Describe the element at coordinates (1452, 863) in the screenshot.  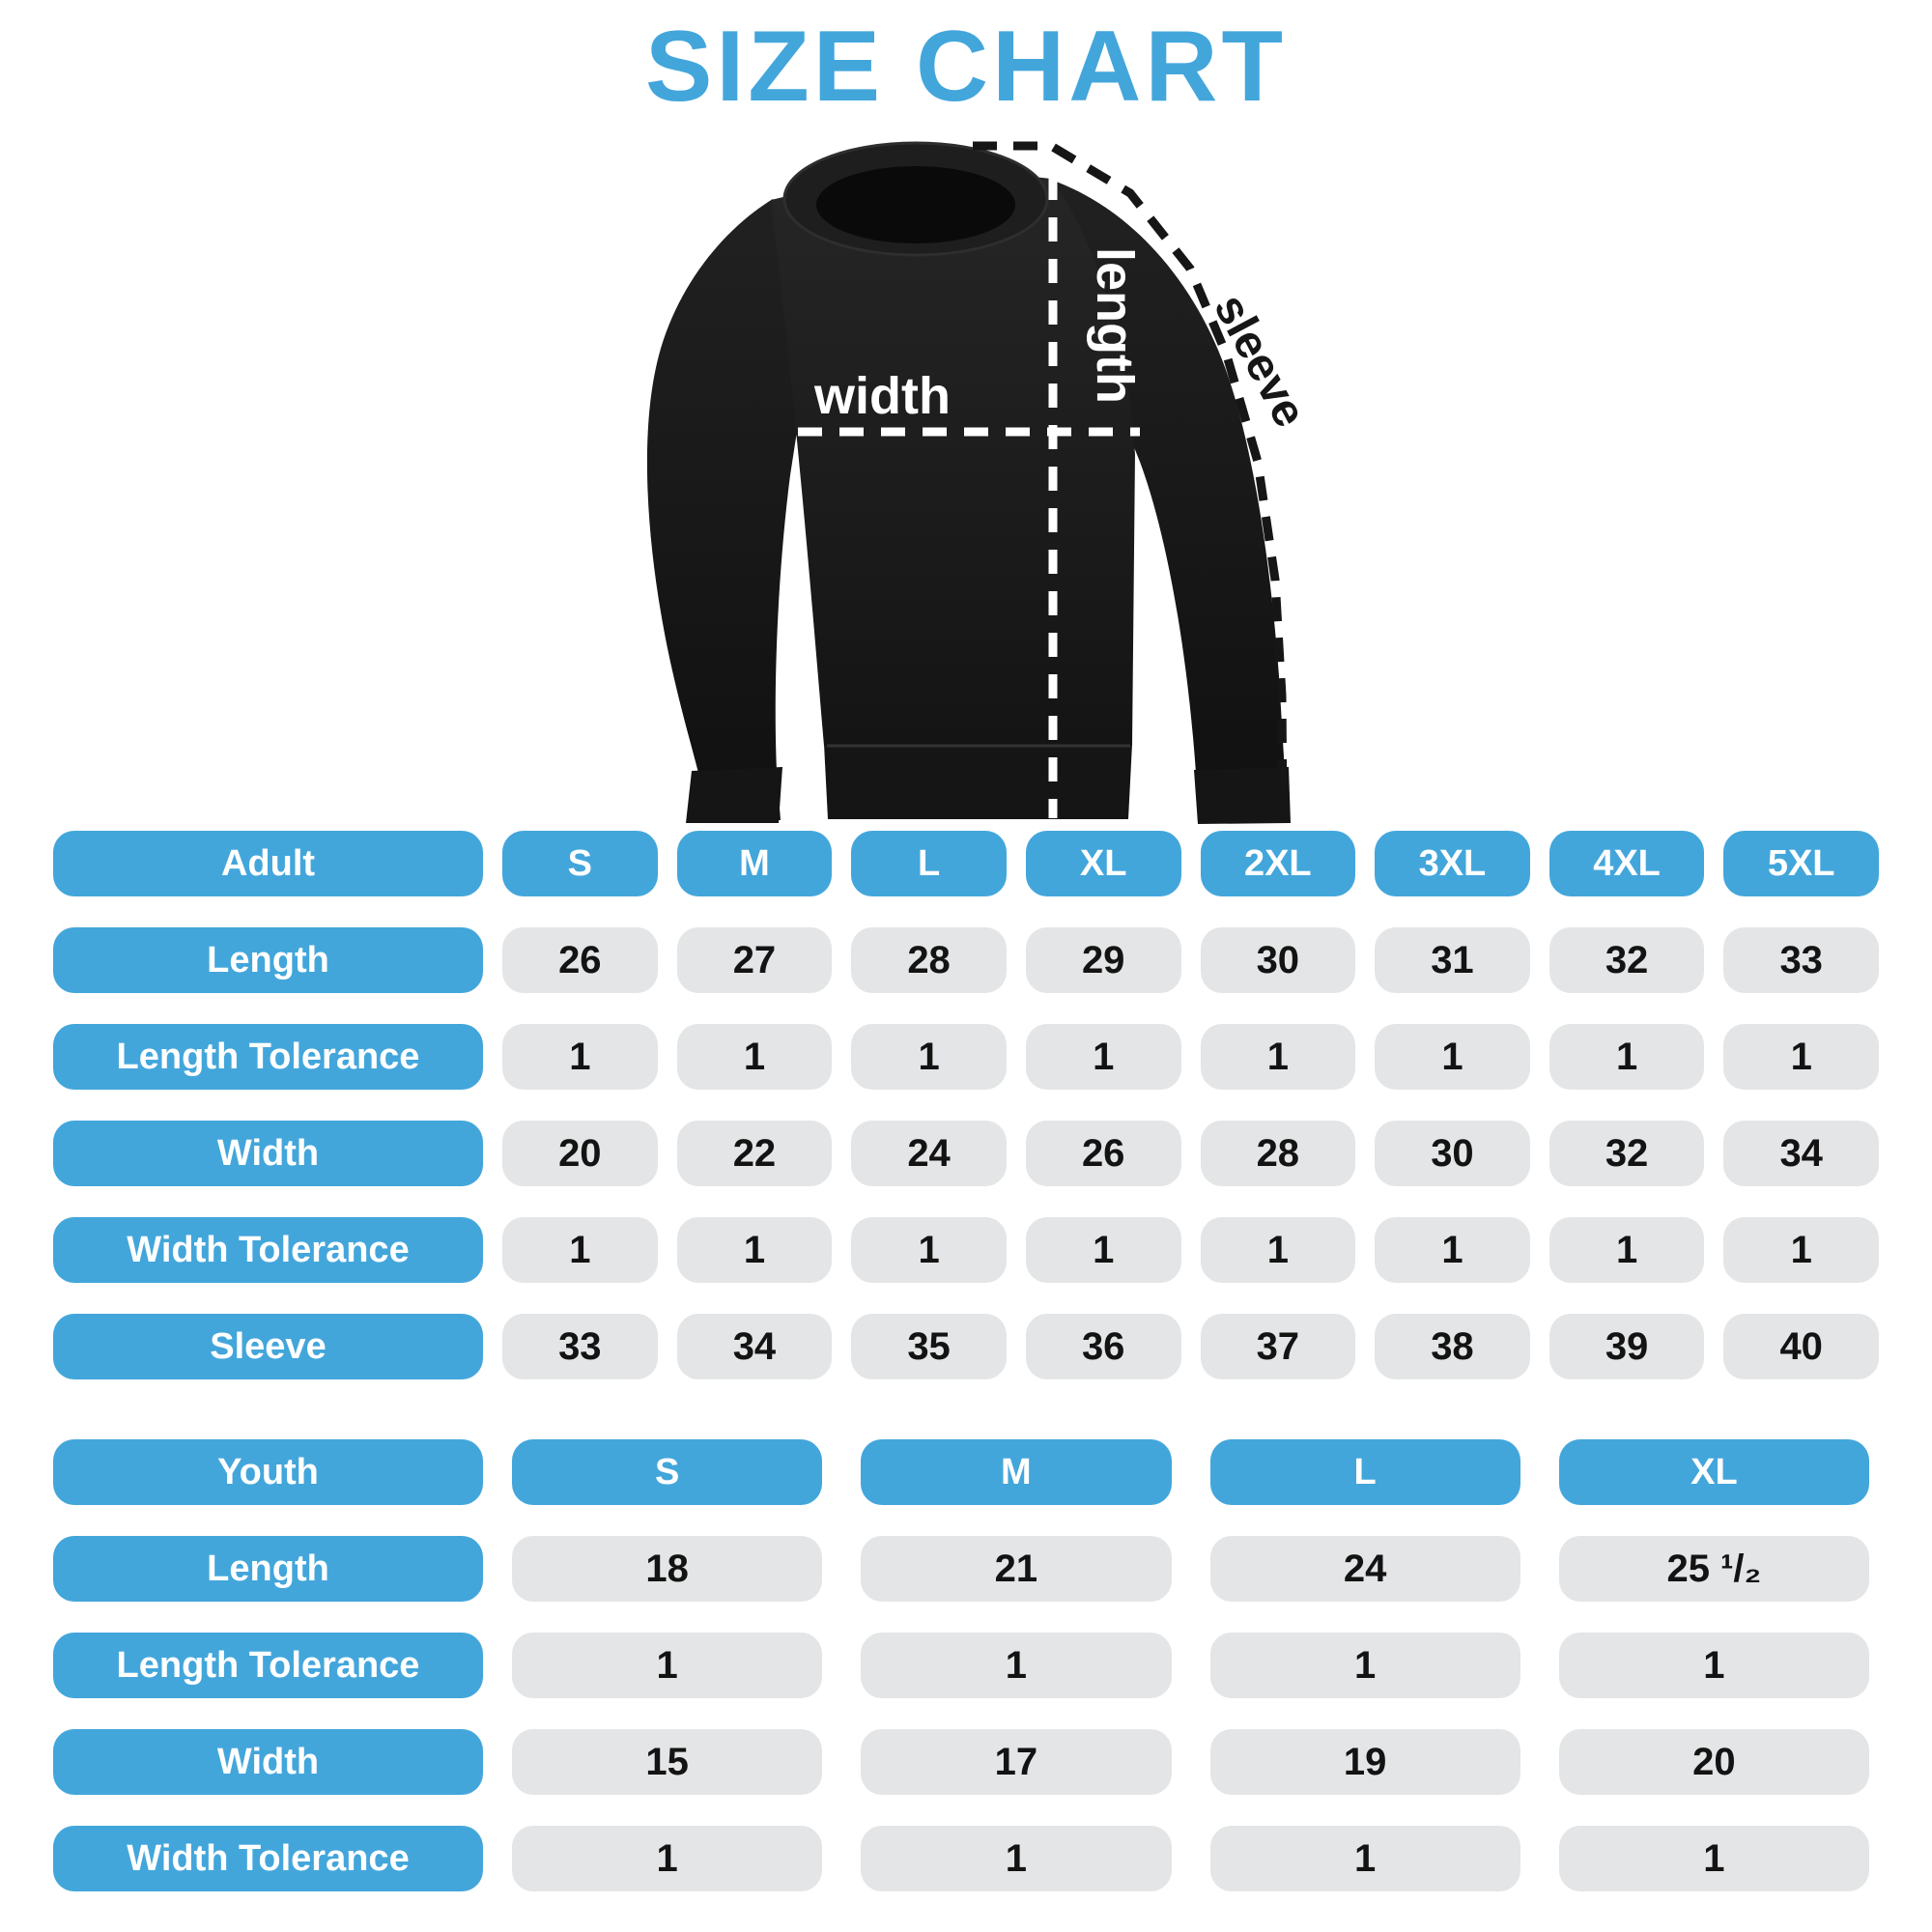
I see `adult-column-header-3xl: 3XL` at that location.